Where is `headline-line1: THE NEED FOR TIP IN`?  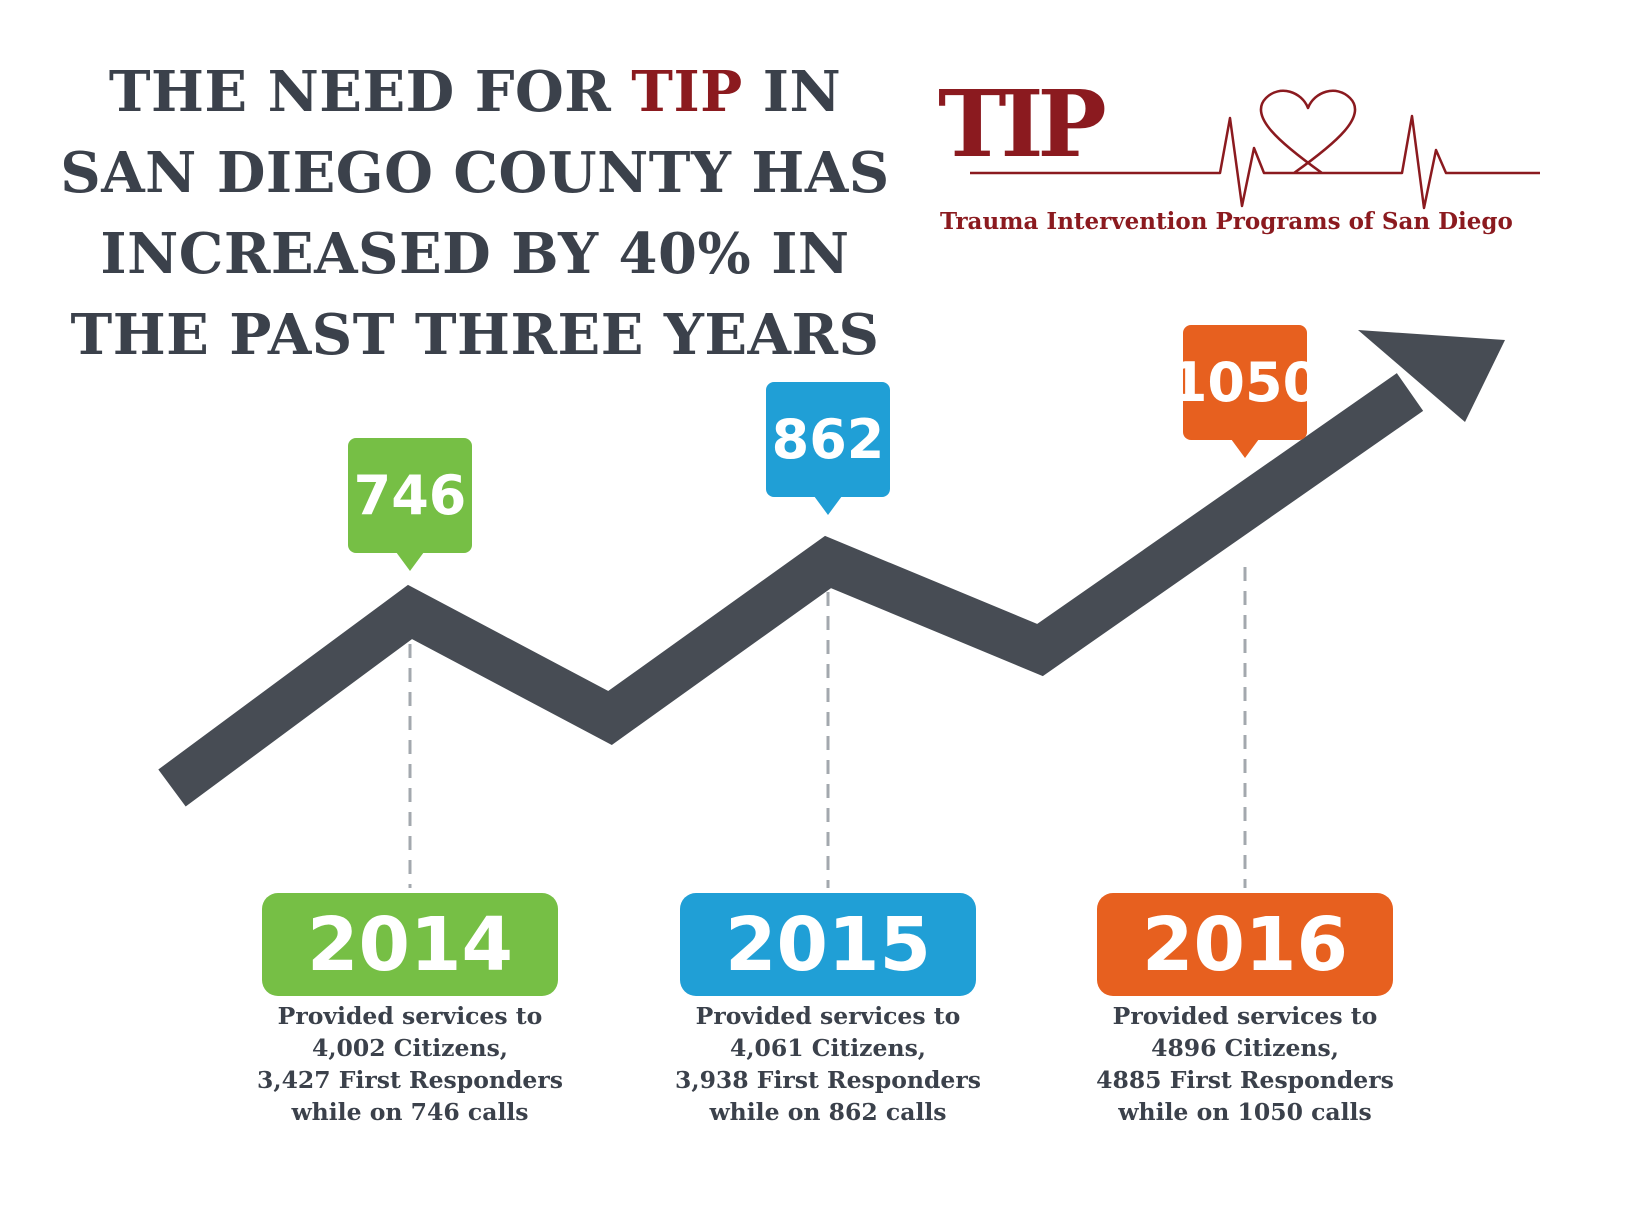 headline-line1: THE NEED FOR TIP IN is located at coordinates (475, 92).